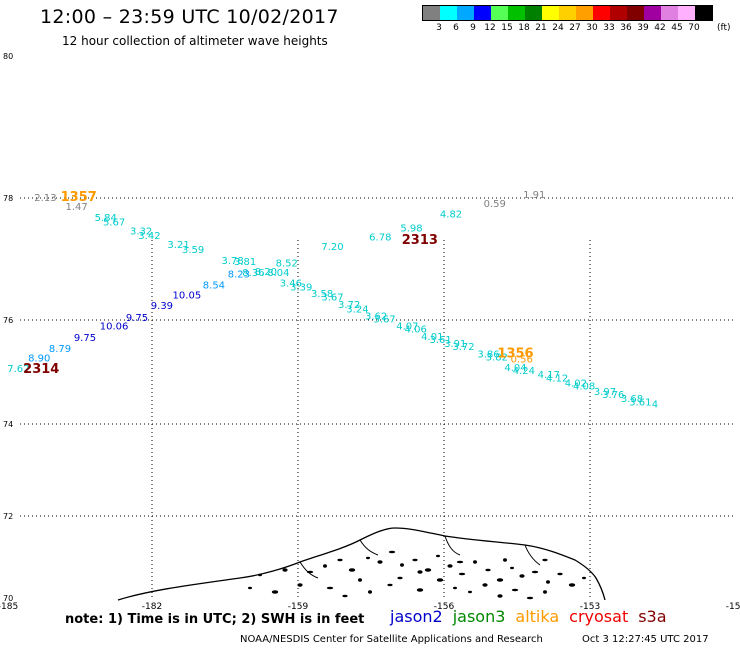 This screenshot has height=650, width=740. I want to click on wave-height-label: 8.36, so click(253, 273).